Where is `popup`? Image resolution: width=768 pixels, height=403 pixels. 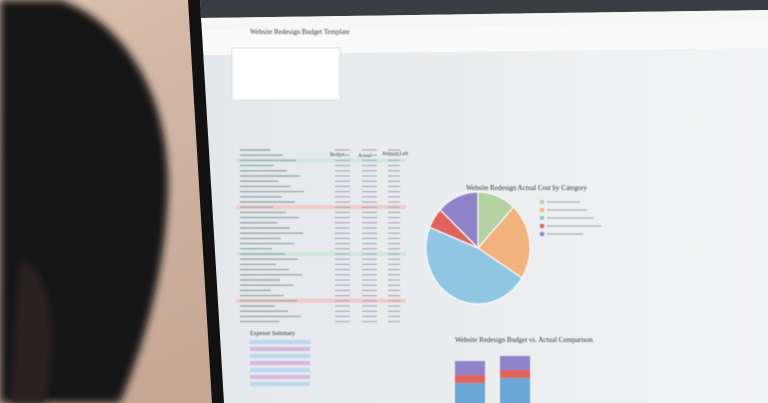
popup is located at coordinates (286, 74).